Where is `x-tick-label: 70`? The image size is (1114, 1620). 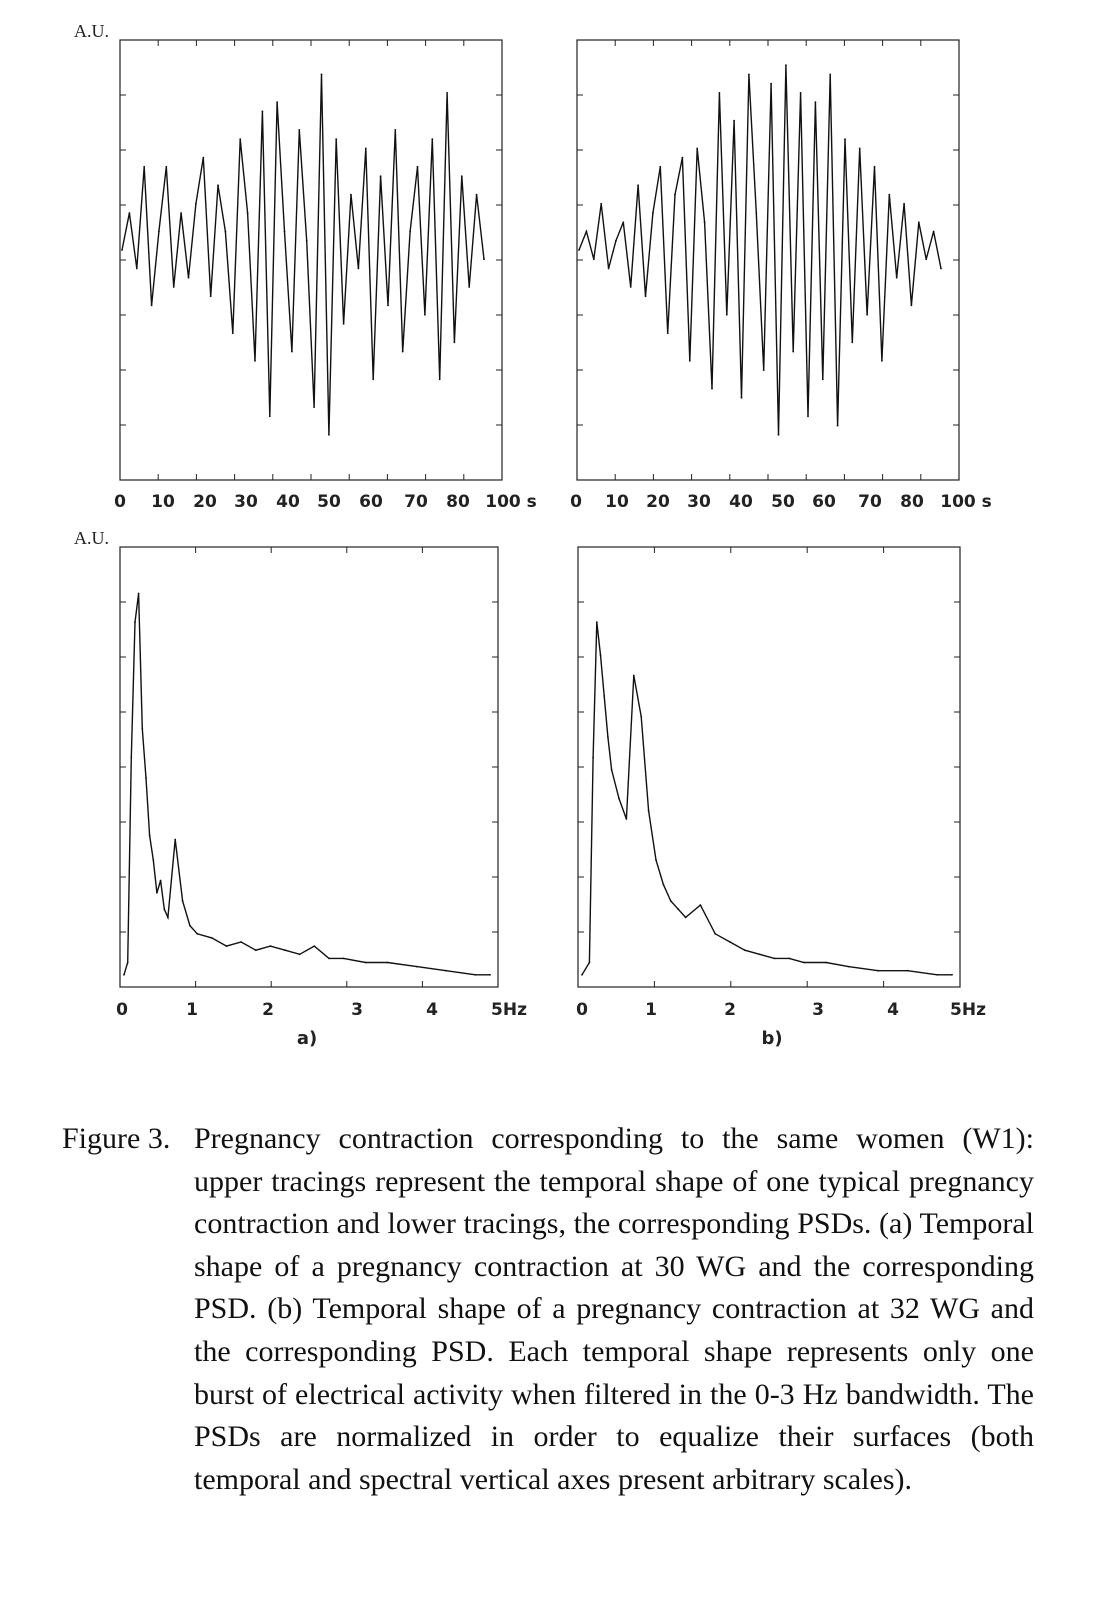 x-tick-label: 70 is located at coordinates (870, 502).